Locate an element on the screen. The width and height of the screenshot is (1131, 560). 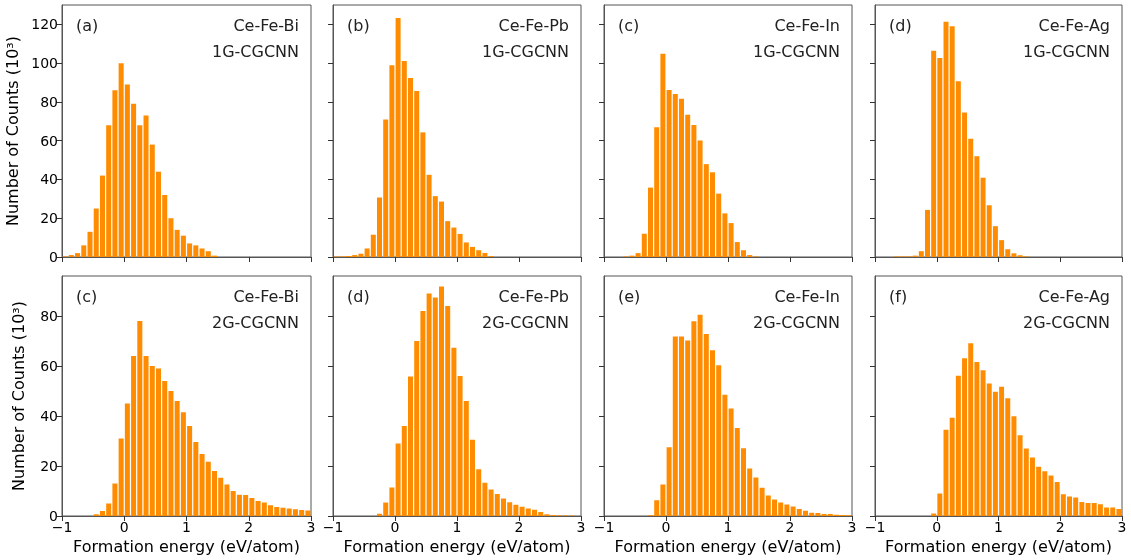
y-tick-label: 0 is located at coordinates (53, 257).